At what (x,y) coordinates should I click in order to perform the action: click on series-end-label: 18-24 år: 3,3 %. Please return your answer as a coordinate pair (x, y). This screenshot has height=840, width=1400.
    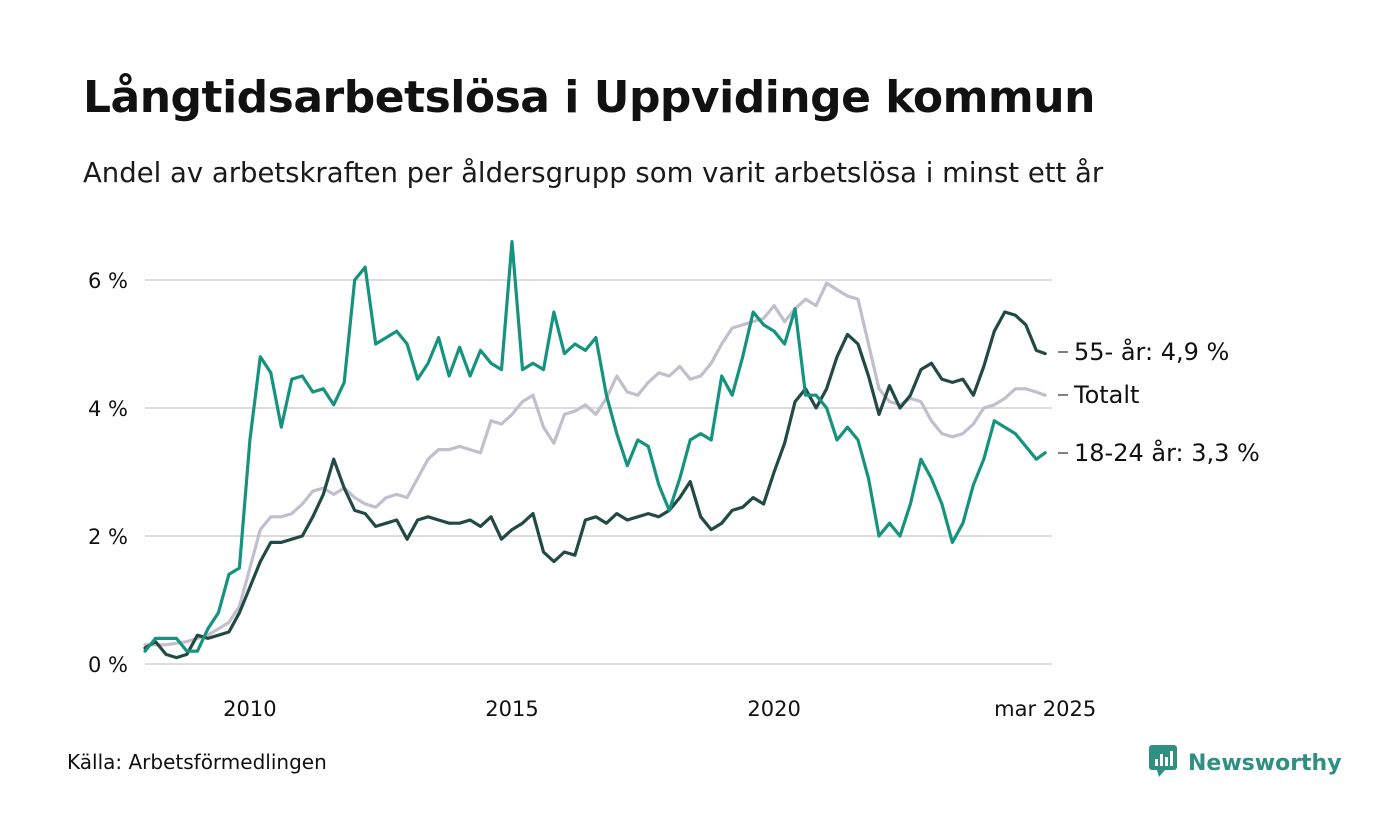
    Looking at the image, I should click on (1167, 452).